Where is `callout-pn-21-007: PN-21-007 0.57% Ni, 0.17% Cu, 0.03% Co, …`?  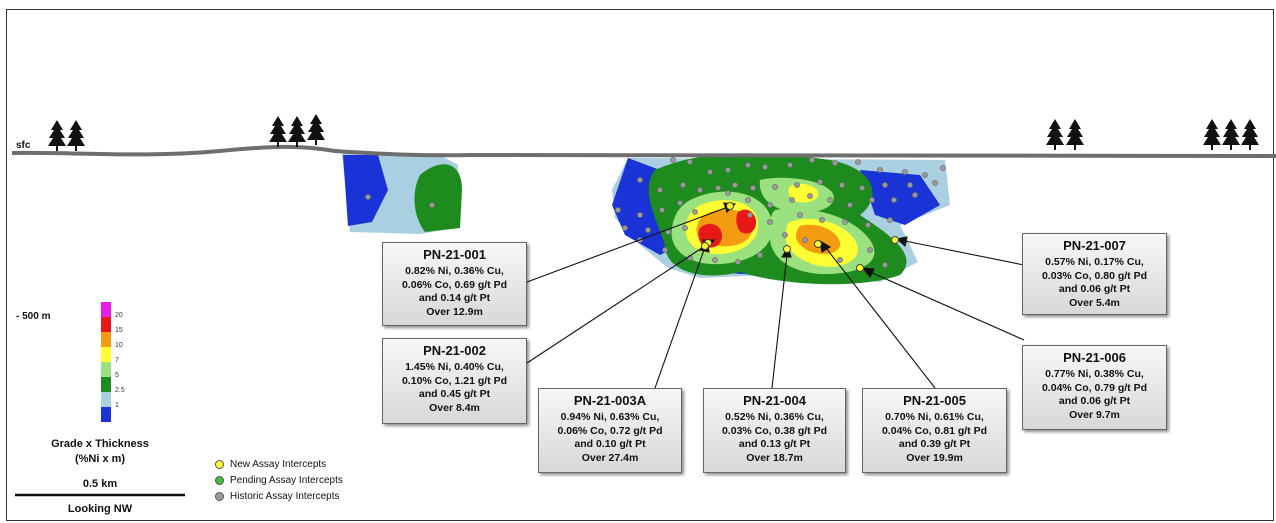 callout-pn-21-007: PN-21-007 0.57% Ni, 0.17% Cu, 0.03% Co, … is located at coordinates (1094, 274).